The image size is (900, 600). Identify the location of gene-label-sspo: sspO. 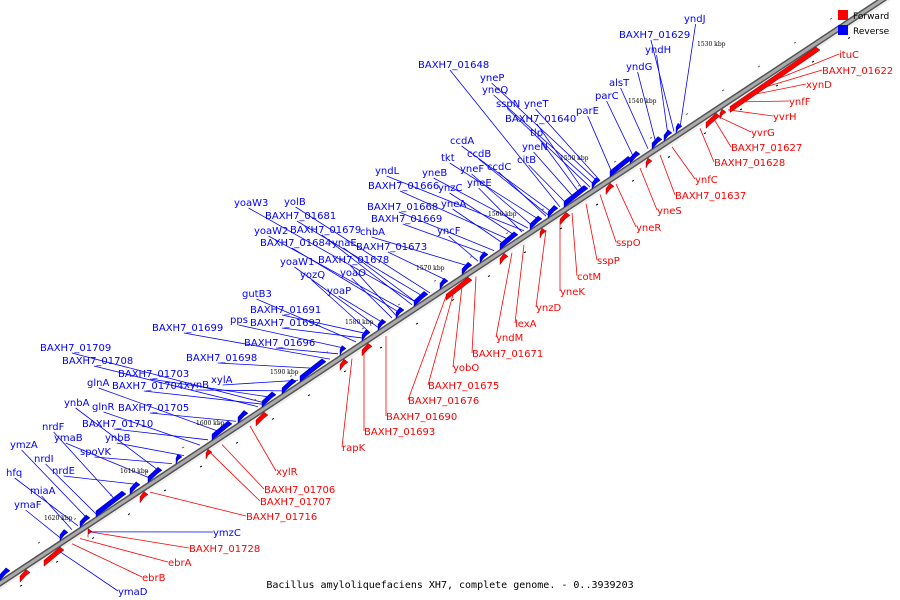
(628, 243).